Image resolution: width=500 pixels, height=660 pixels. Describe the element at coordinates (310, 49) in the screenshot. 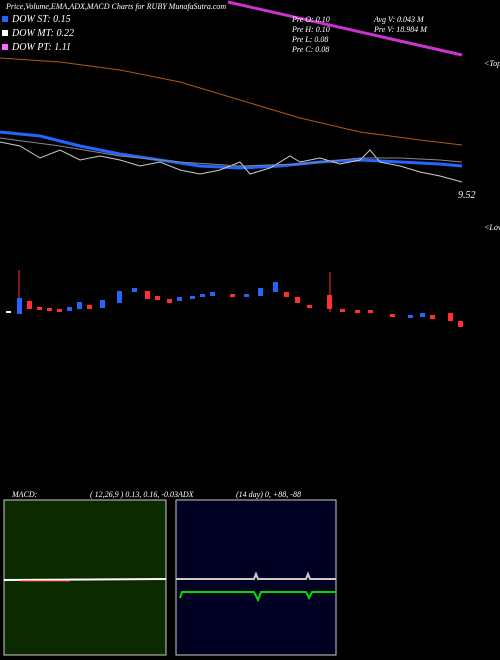

I see `stat: Pre C: 0.08` at that location.